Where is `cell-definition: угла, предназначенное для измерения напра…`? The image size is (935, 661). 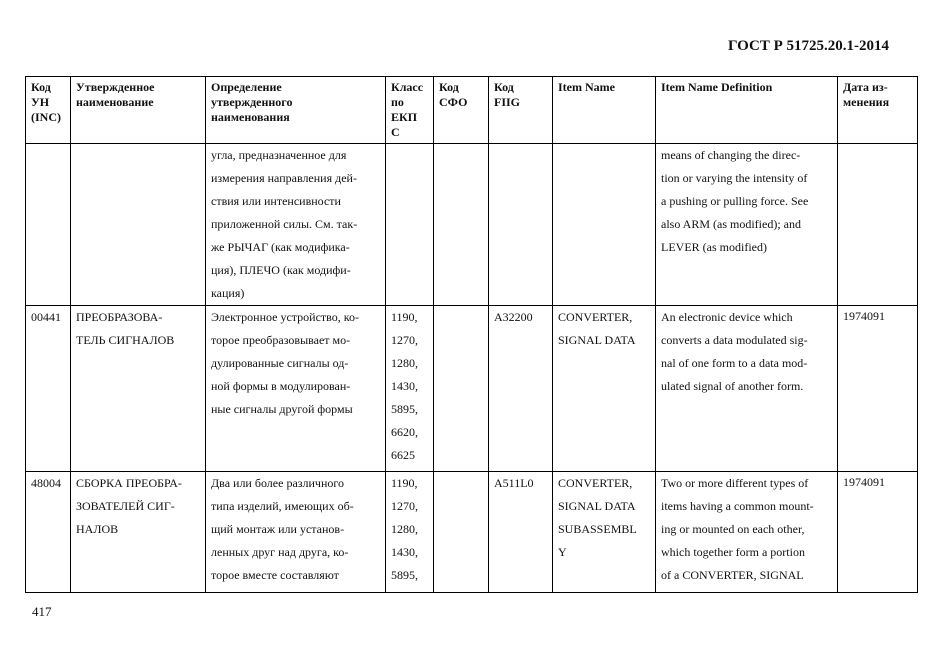 cell-definition: угла, предназначенное для измерения напра… is located at coordinates (295, 224).